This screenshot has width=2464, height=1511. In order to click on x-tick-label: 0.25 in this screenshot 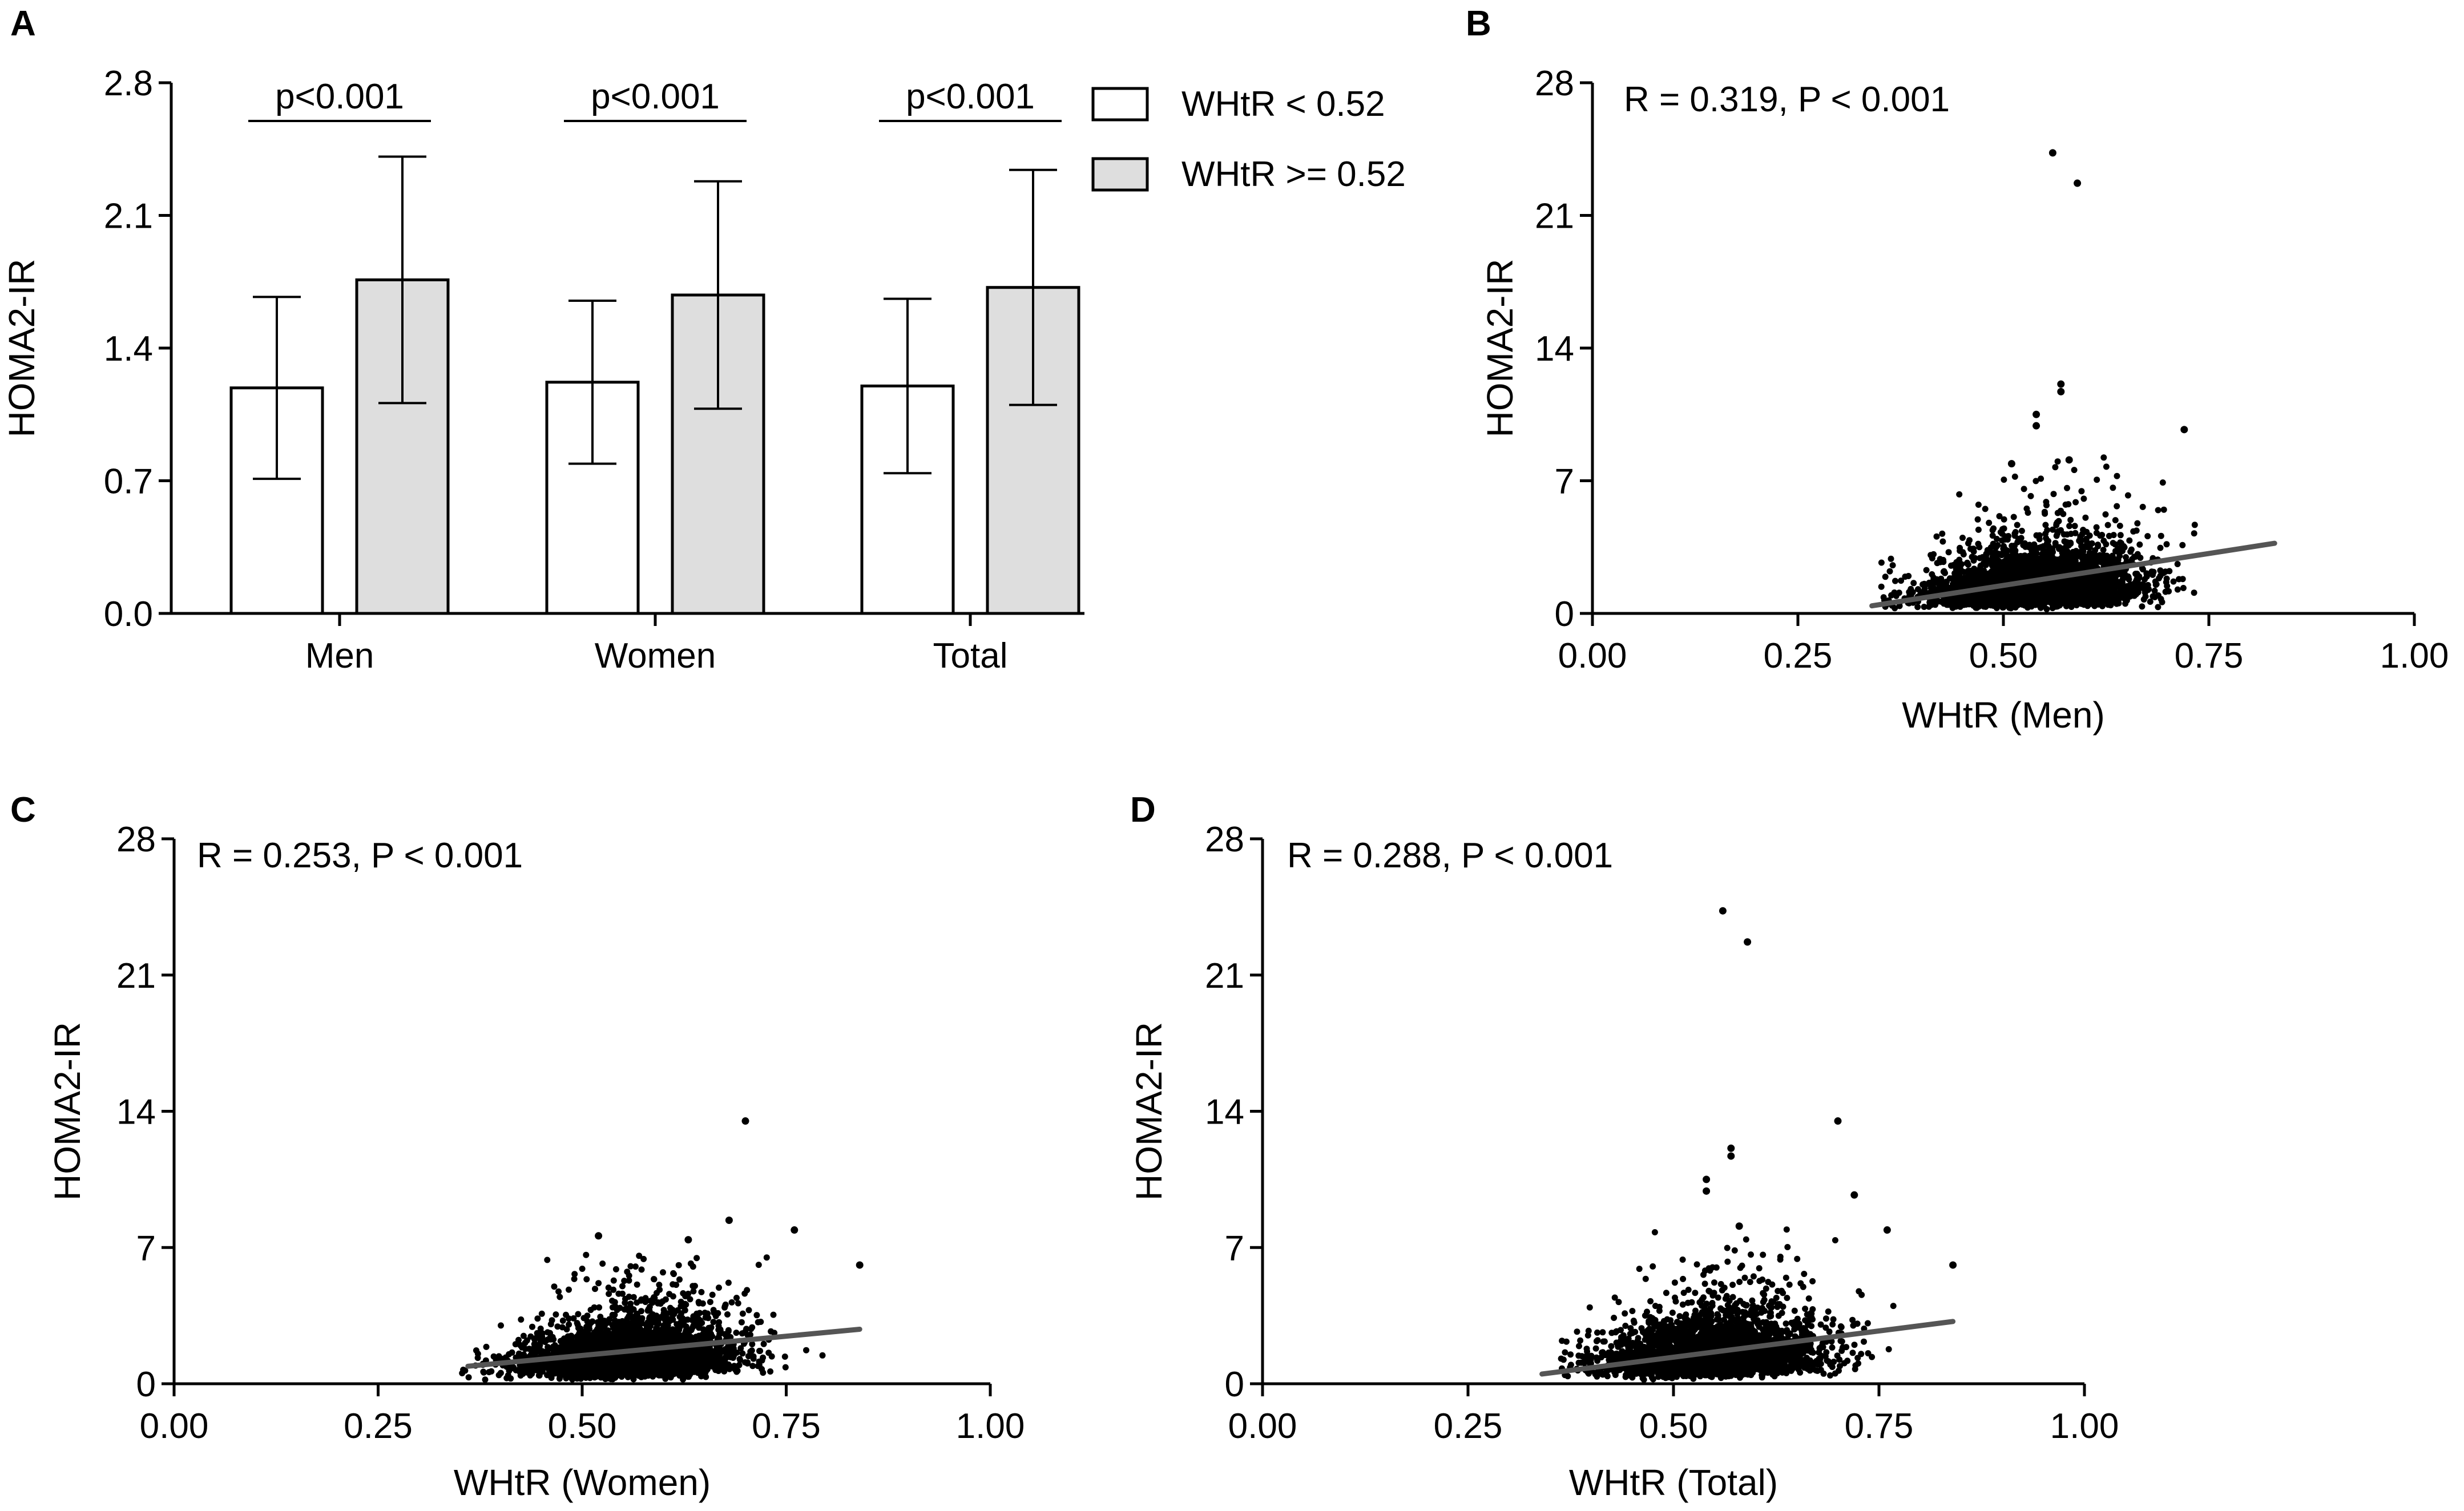, I will do `click(1798, 656)`.